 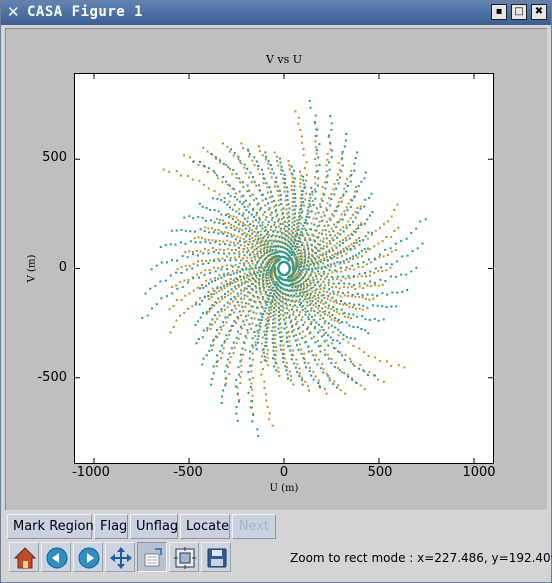 I want to click on maximize-button: □, so click(x=519, y=12).